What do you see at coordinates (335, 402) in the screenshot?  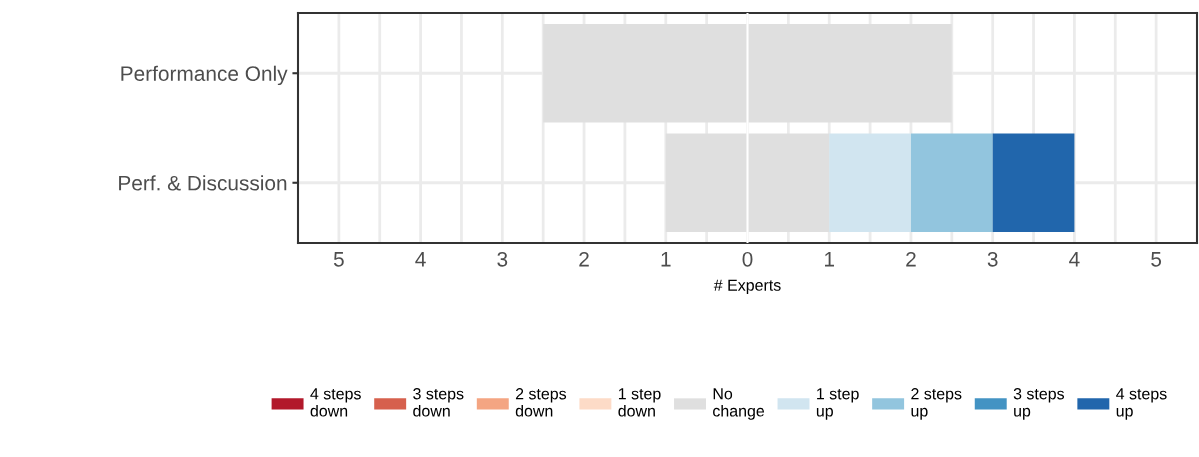 I see `legend-label: 4 steps down` at bounding box center [335, 402].